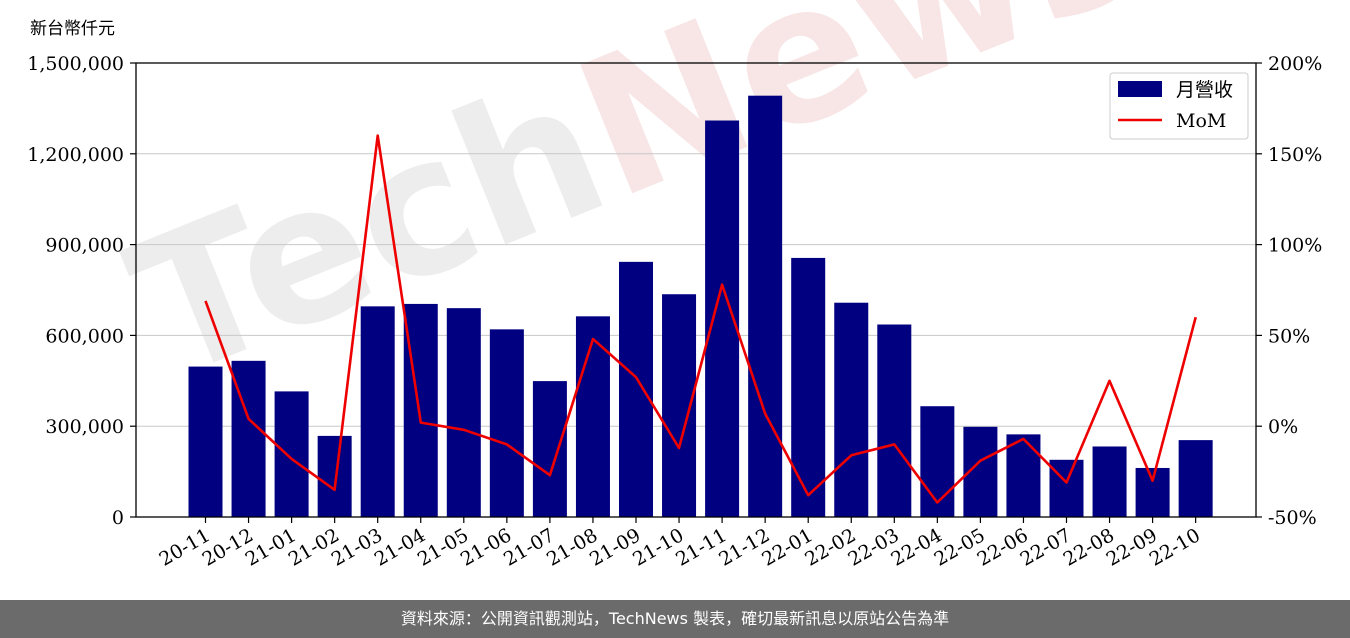  What do you see at coordinates (84, 427) in the screenshot?
I see `left-tick-label: 300,000` at bounding box center [84, 427].